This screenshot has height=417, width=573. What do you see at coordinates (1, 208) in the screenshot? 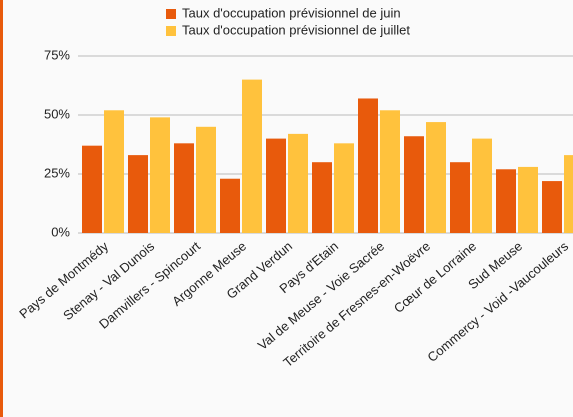
I see `left-border` at bounding box center [1, 208].